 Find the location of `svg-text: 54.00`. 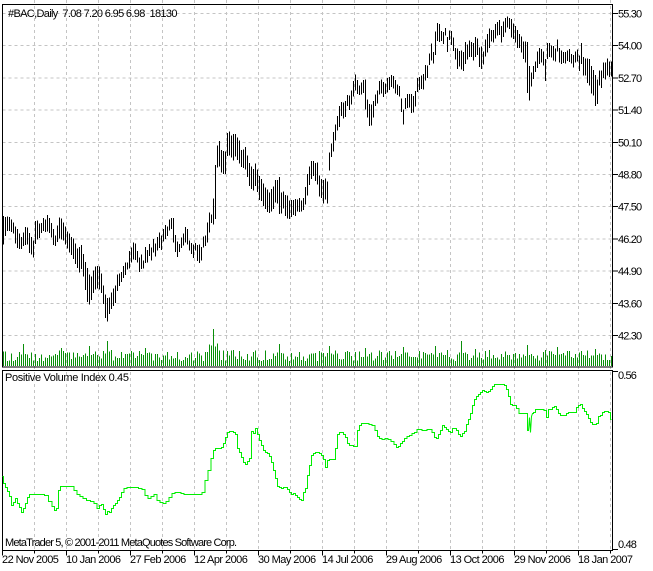

svg-text: 54.00 is located at coordinates (630, 47).